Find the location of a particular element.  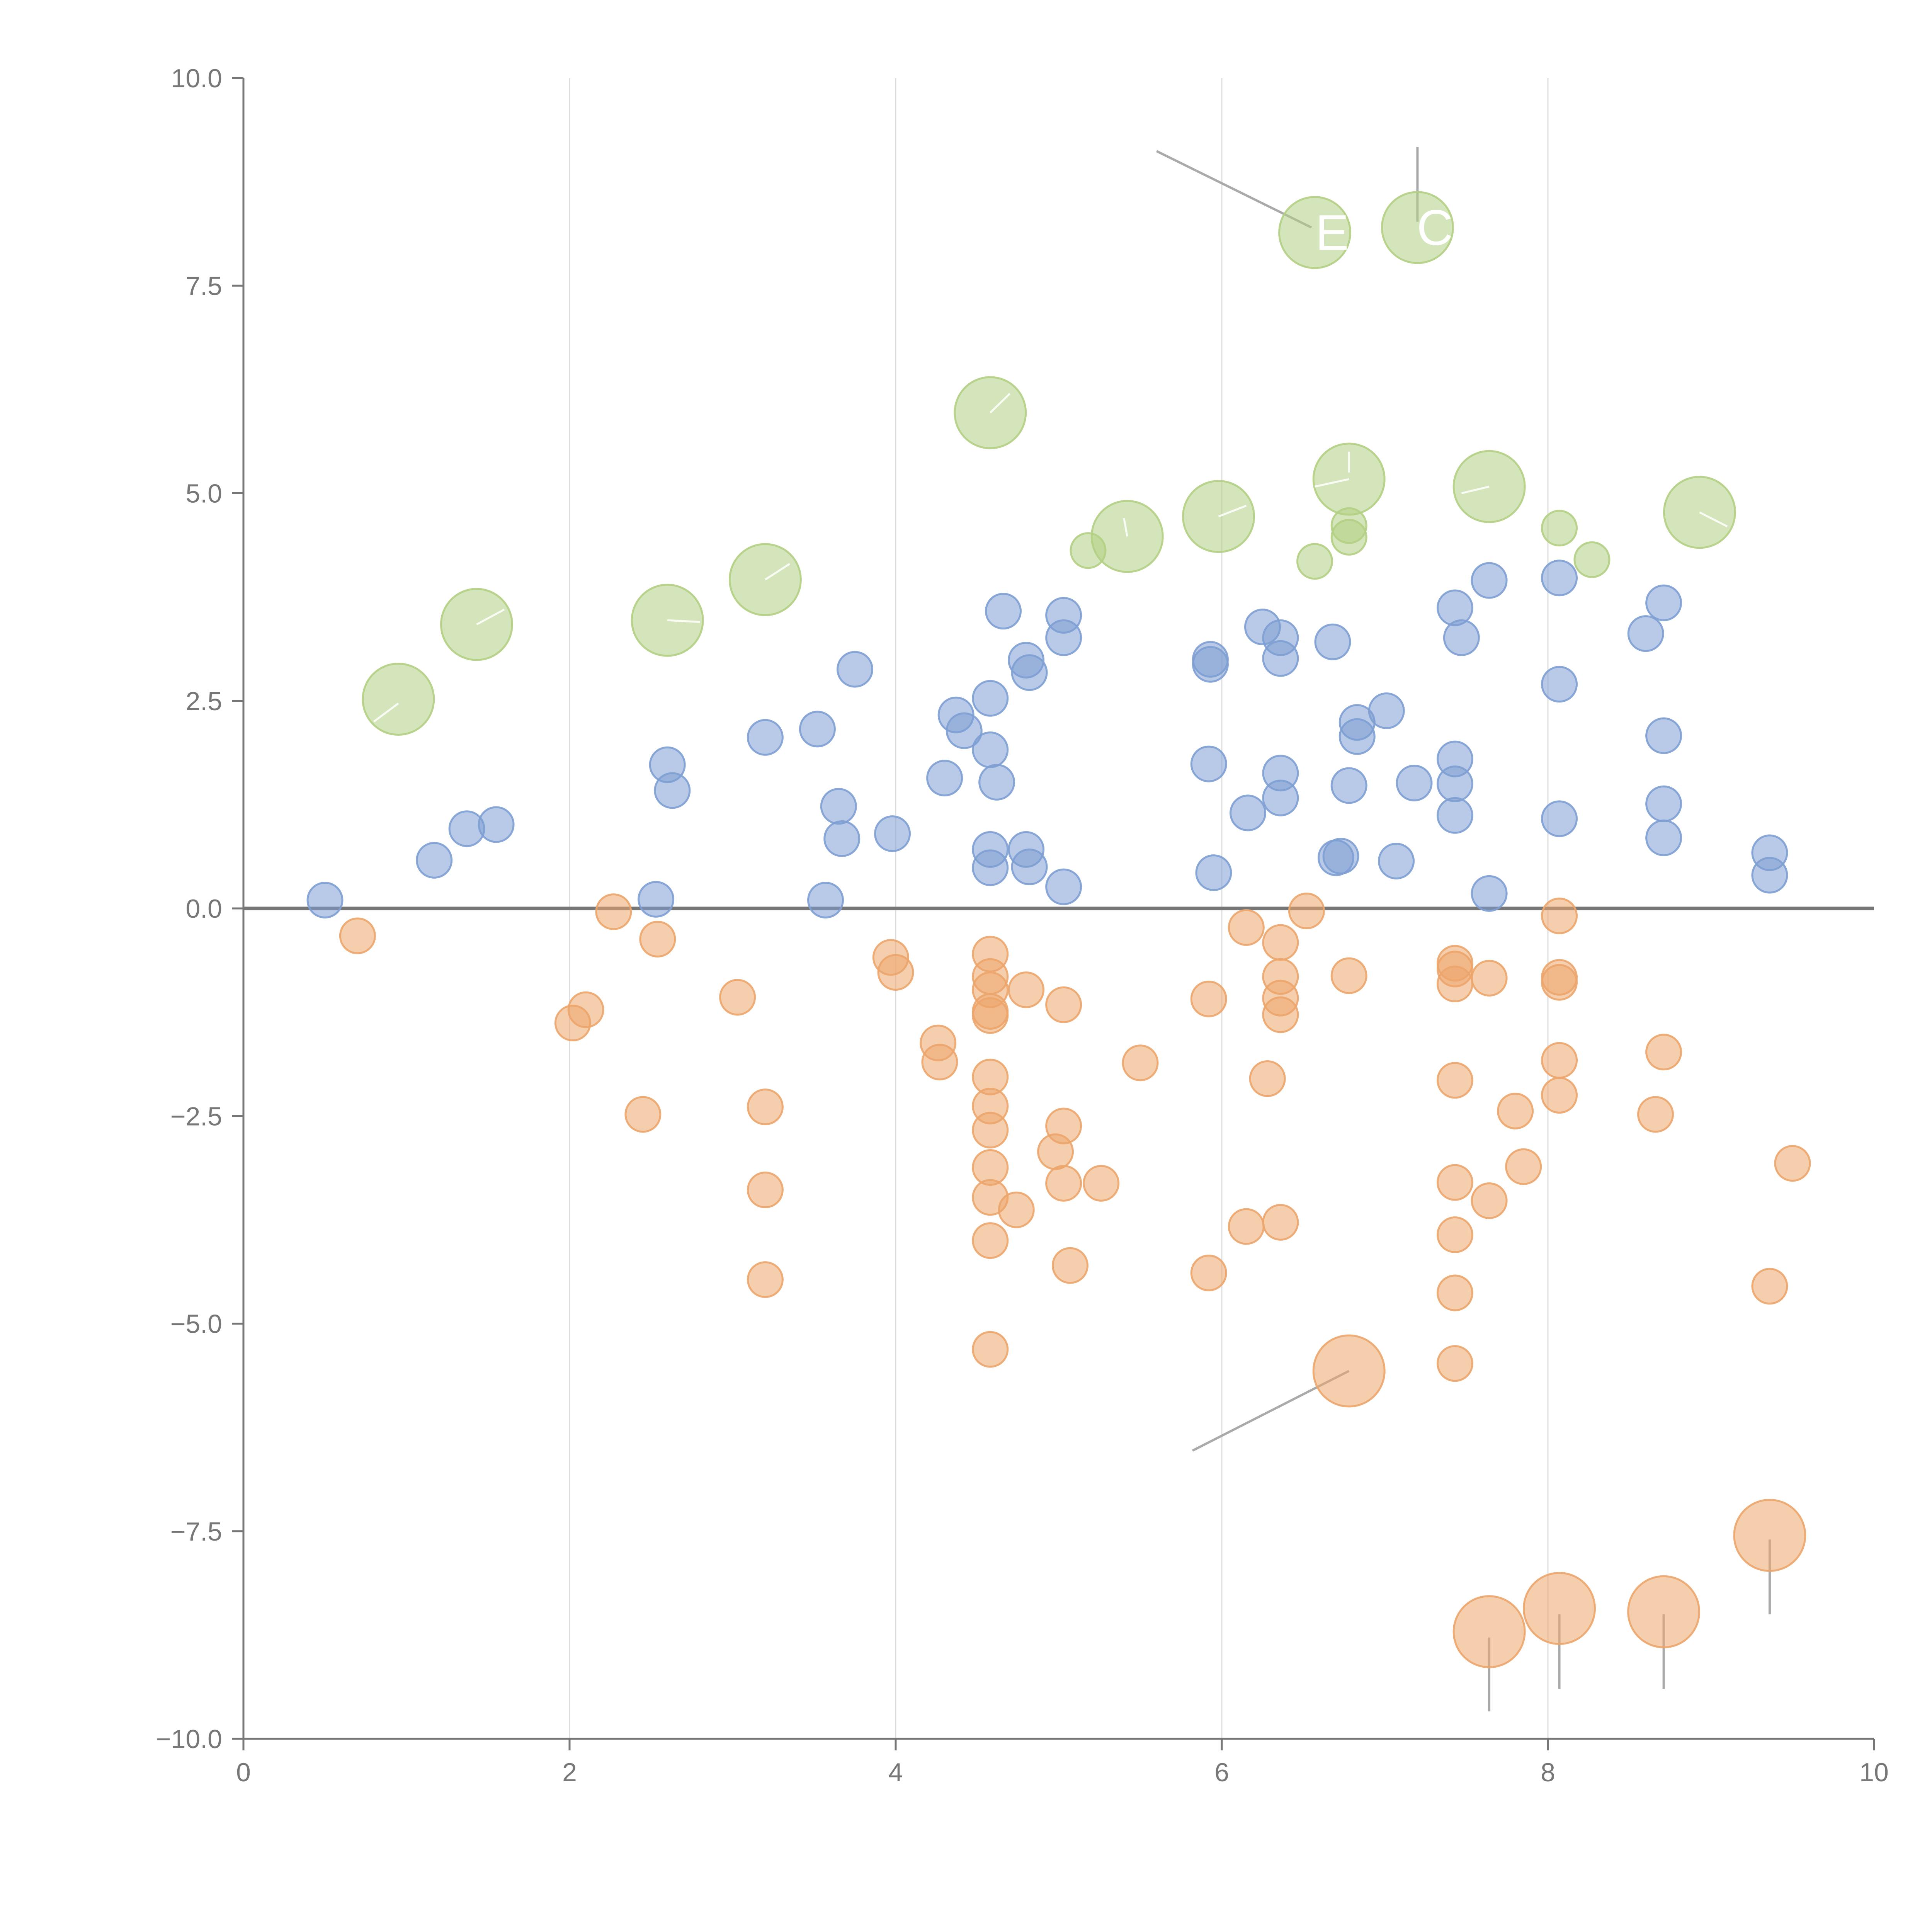

x-tick-label: 10 is located at coordinates (1874, 1772).